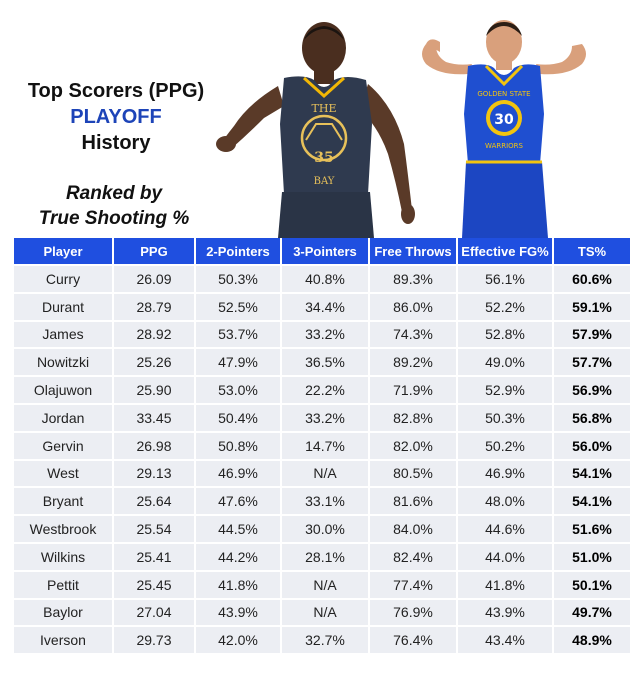  Describe the element at coordinates (592, 417) in the screenshot. I see `cell-ts: 56.8%` at that location.